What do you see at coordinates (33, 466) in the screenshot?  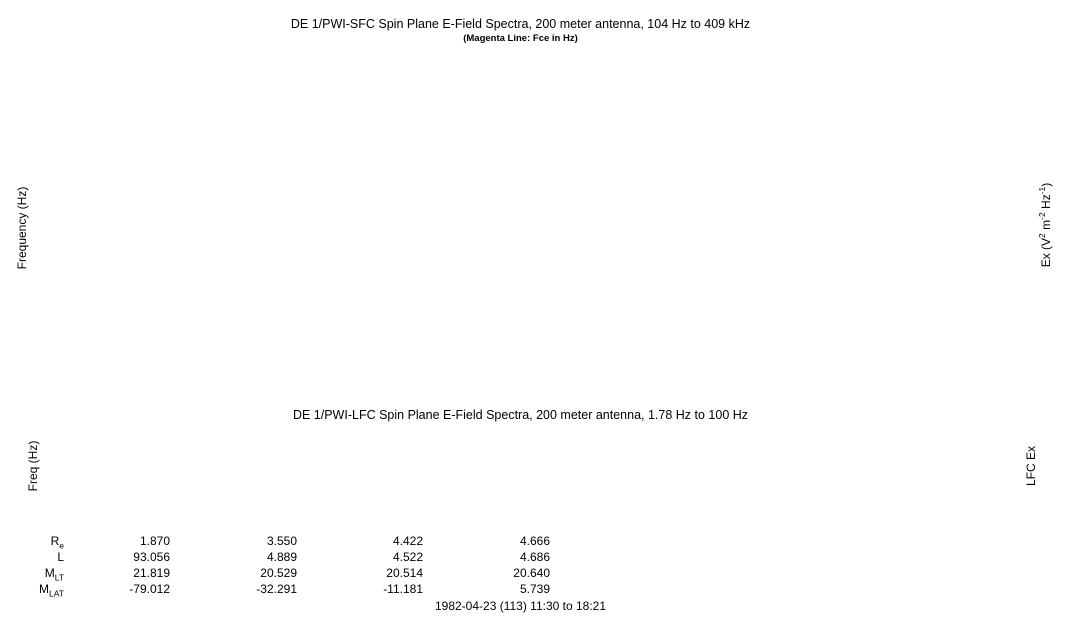 I see `lfc-y-axis-label: Freq (Hz)` at bounding box center [33, 466].